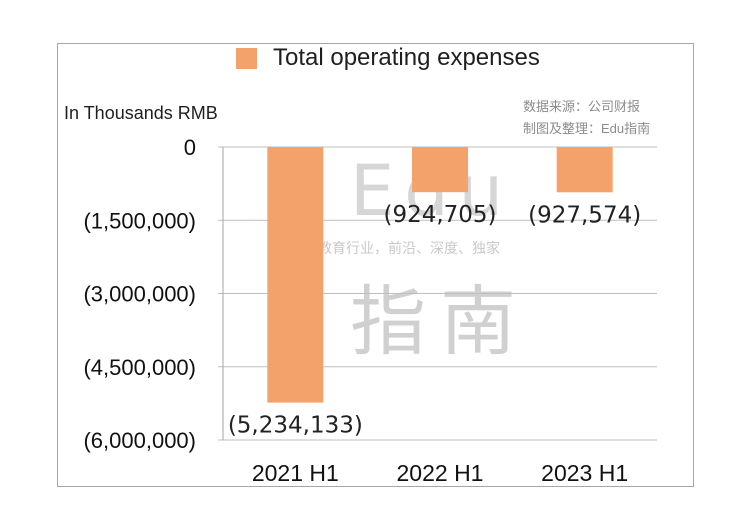 This screenshot has height=532, width=752. I want to click on legend: Total operating expenses, so click(388, 58).